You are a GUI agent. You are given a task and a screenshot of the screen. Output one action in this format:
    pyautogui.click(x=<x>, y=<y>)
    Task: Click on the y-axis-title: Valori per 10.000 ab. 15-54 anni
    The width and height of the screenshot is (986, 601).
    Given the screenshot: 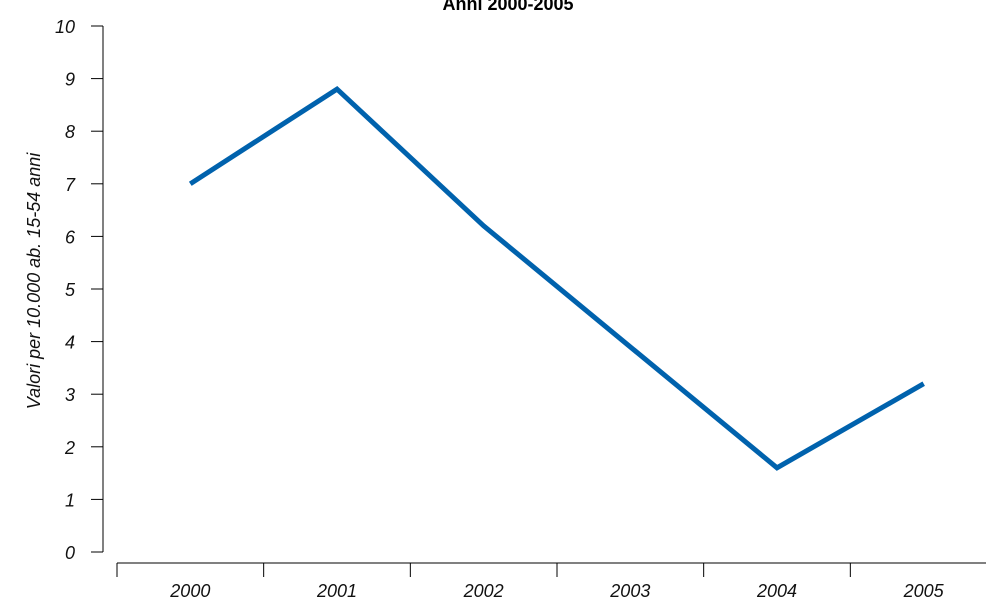 What is the action you would take?
    pyautogui.click(x=34, y=281)
    